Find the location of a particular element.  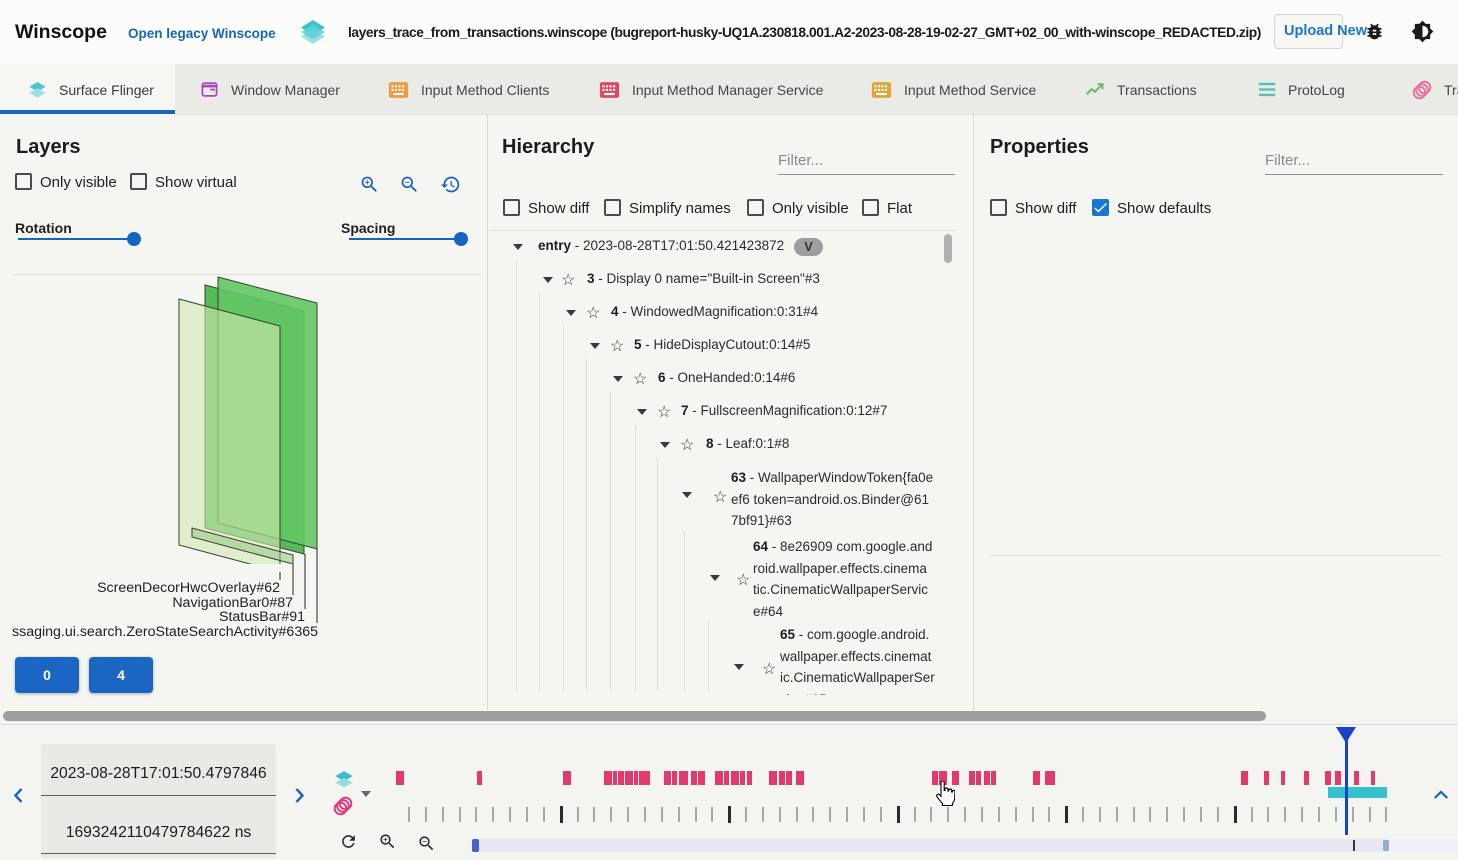

svg-text: NavigationBar0#87 is located at coordinates (232, 603).